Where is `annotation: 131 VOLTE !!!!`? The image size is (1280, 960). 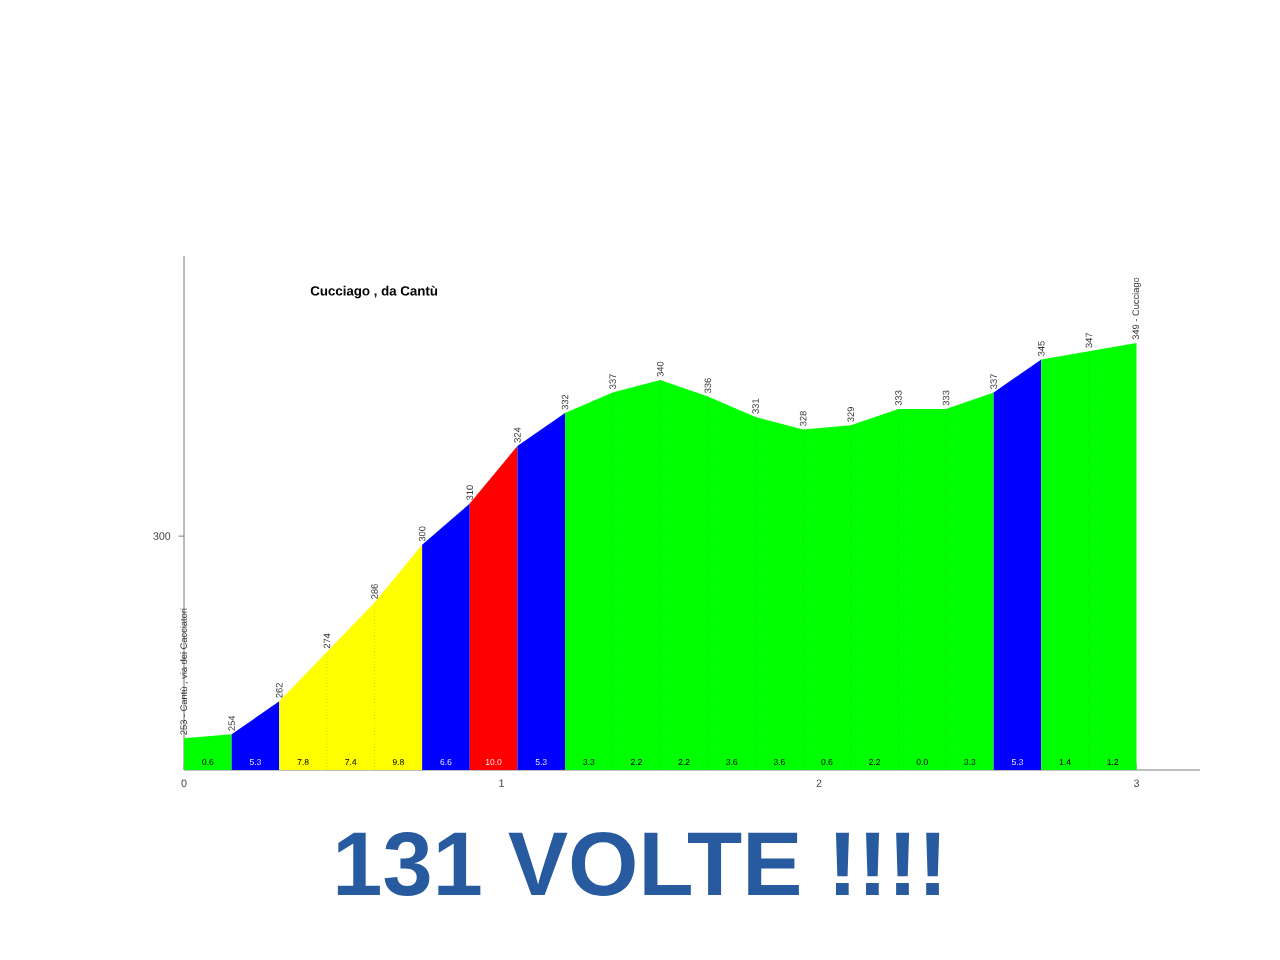
annotation: 131 VOLTE !!!! is located at coordinates (638, 864).